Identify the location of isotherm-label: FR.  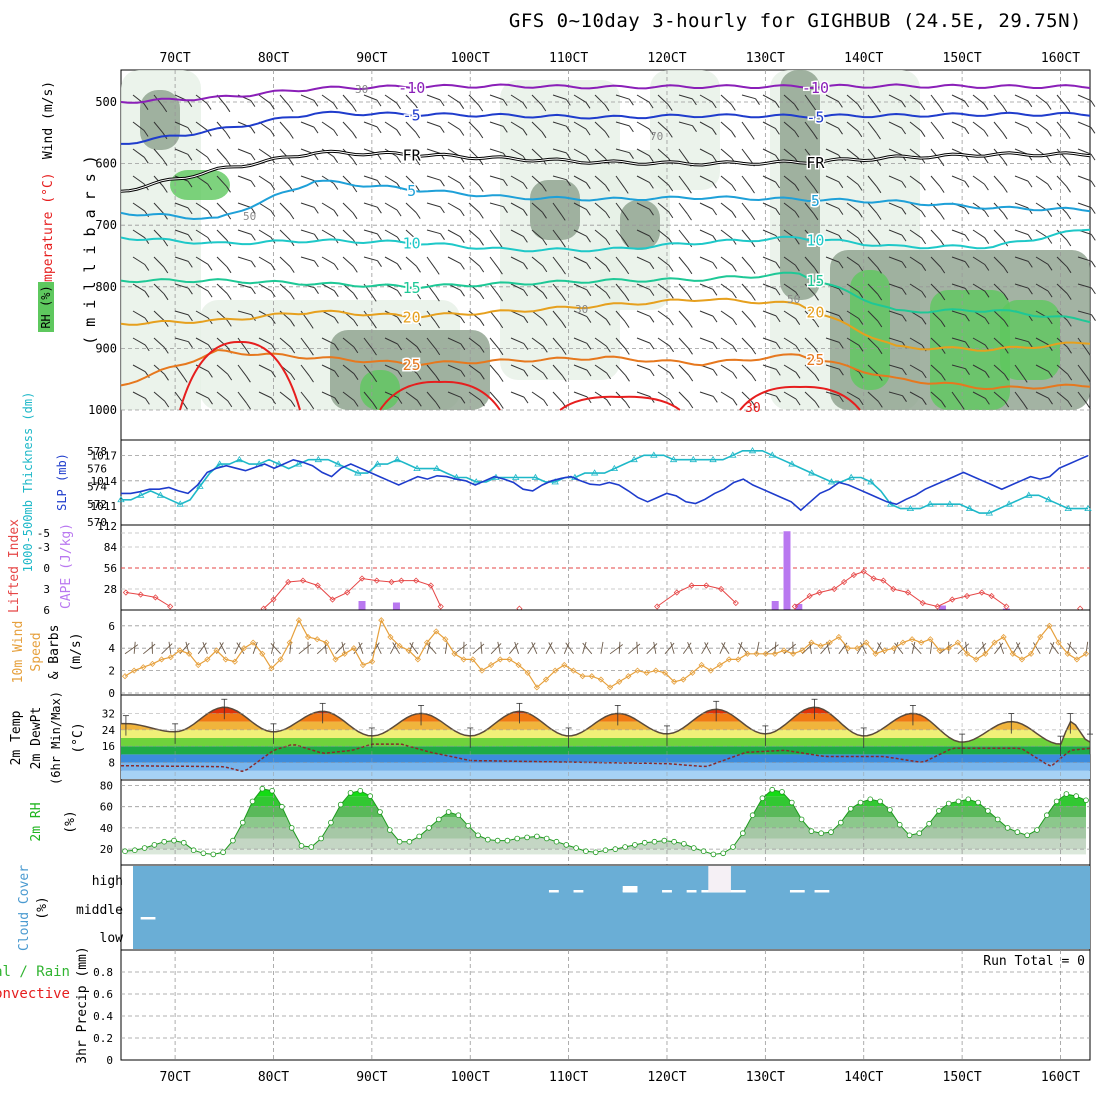
(815, 163).